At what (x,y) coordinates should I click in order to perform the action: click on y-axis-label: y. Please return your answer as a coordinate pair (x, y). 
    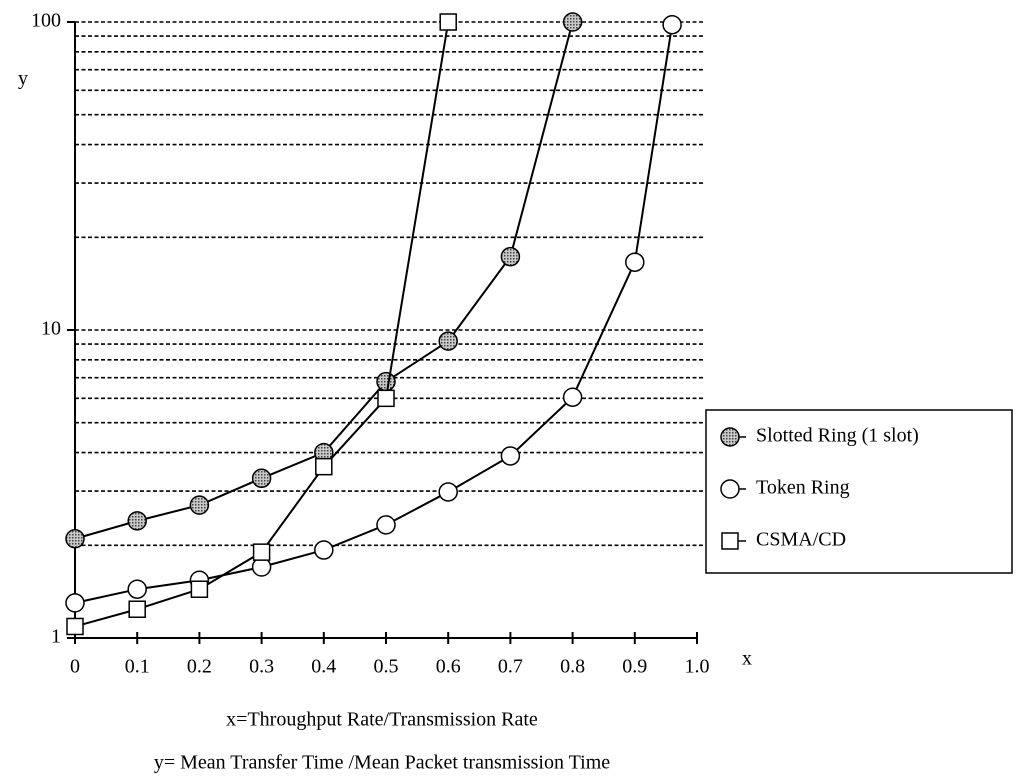
    Looking at the image, I should click on (23, 79).